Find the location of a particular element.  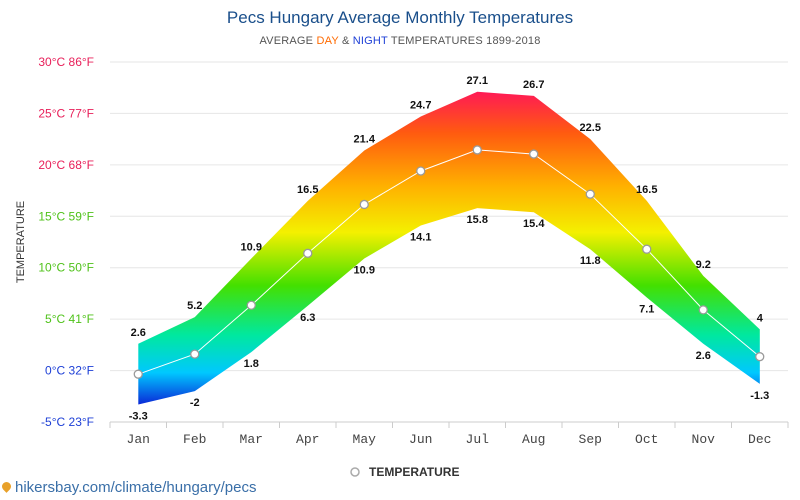

day-temperature-label: 27.1 is located at coordinates (477, 81).